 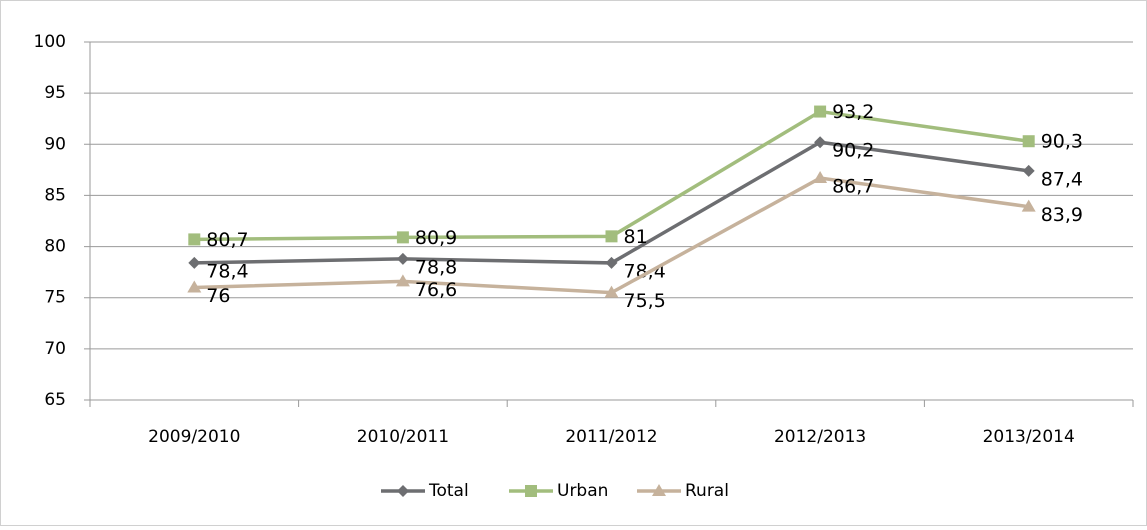 What do you see at coordinates (1062, 179) in the screenshot?
I see `data-label: 87,4` at bounding box center [1062, 179].